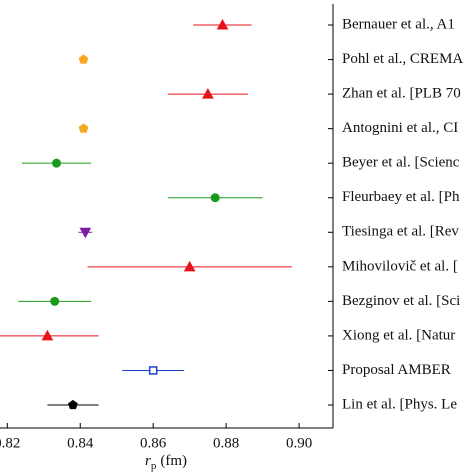 This screenshot has height=474, width=474. I want to click on y-tick-label: Beyer et al. [Scienc, so click(401, 163).